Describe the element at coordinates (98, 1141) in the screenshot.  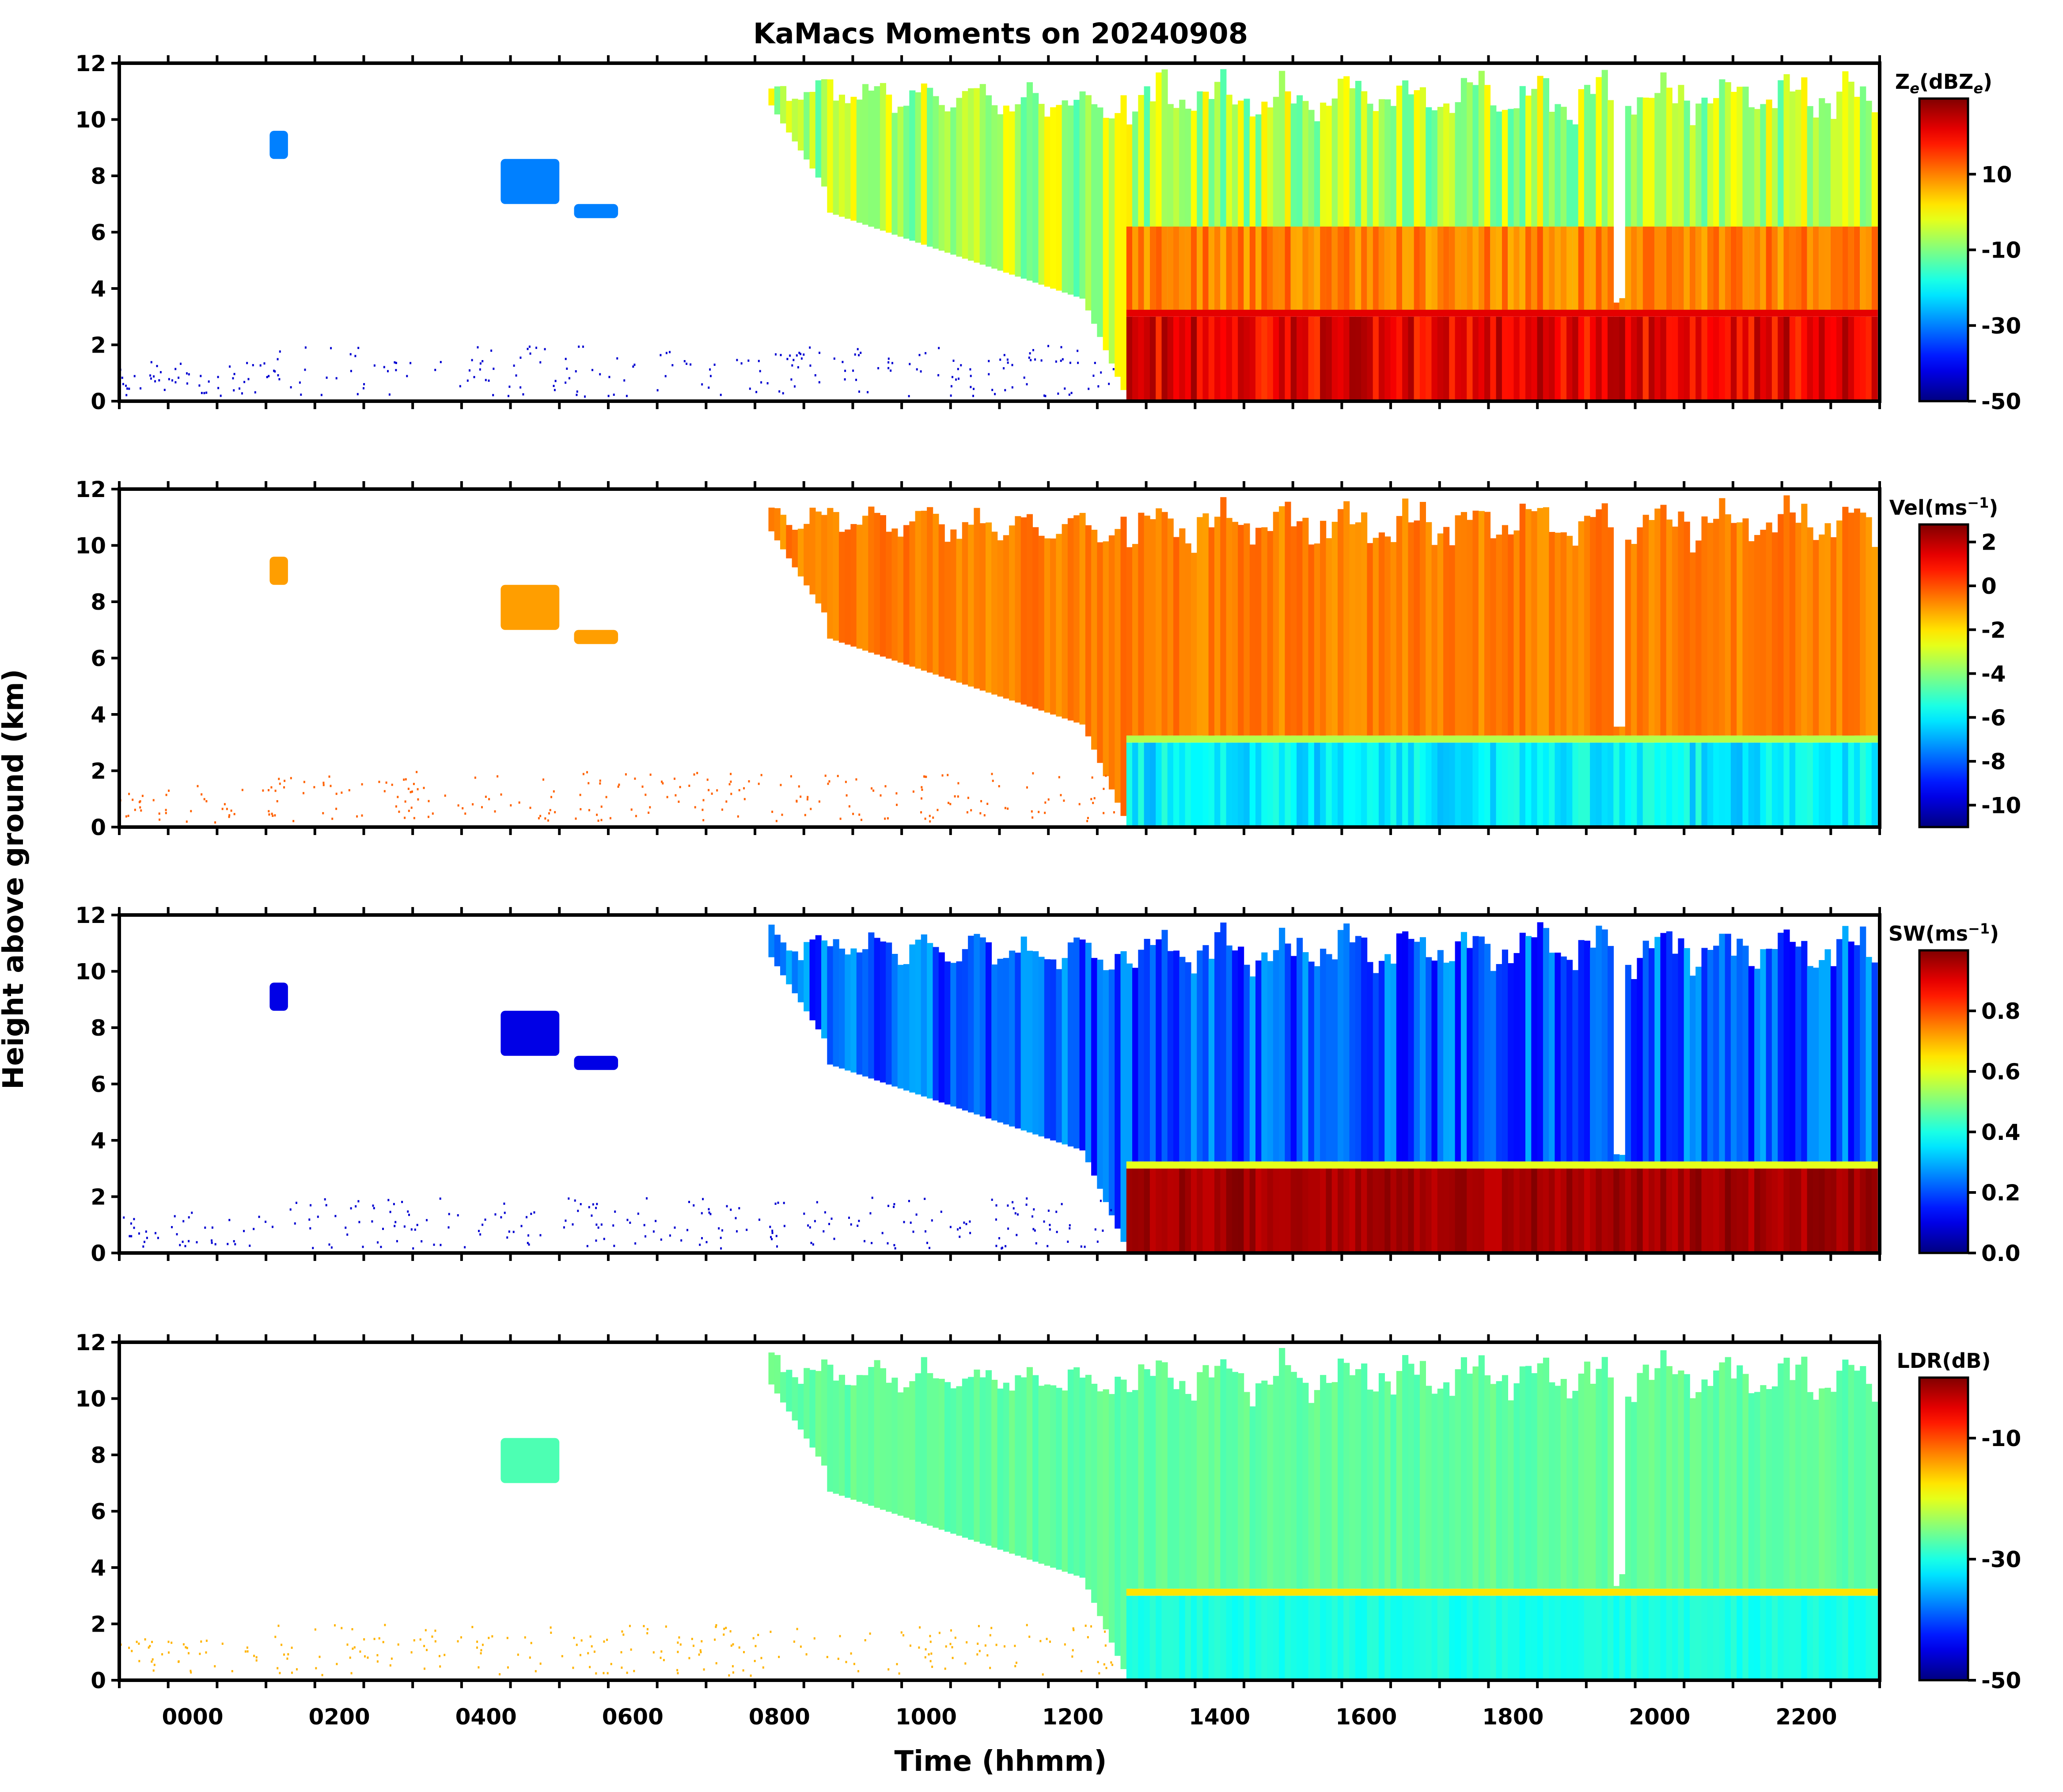
I see `y-tick-label: 4` at that location.